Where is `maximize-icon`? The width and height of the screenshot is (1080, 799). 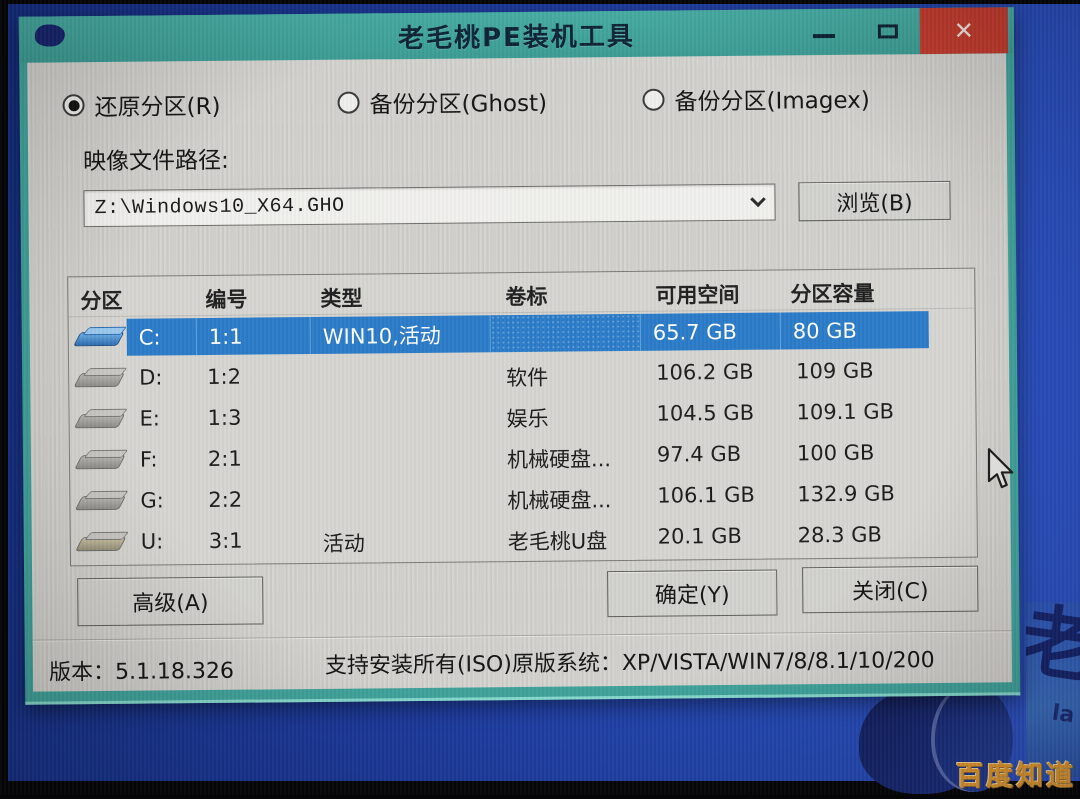 maximize-icon is located at coordinates (888, 31).